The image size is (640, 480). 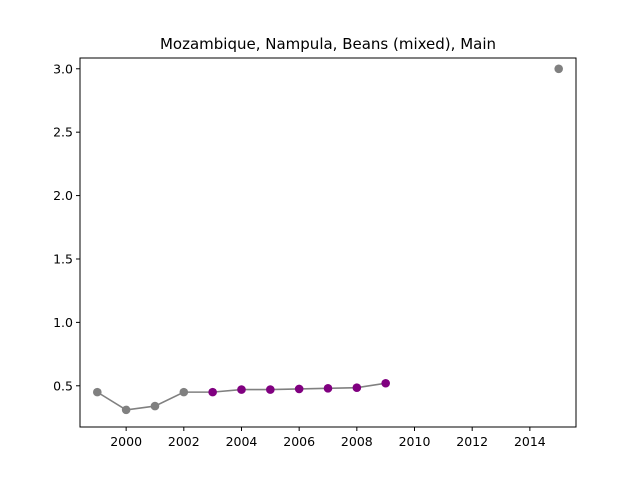 What do you see at coordinates (184, 441) in the screenshot?
I see `x-tick-label: 2002` at bounding box center [184, 441].